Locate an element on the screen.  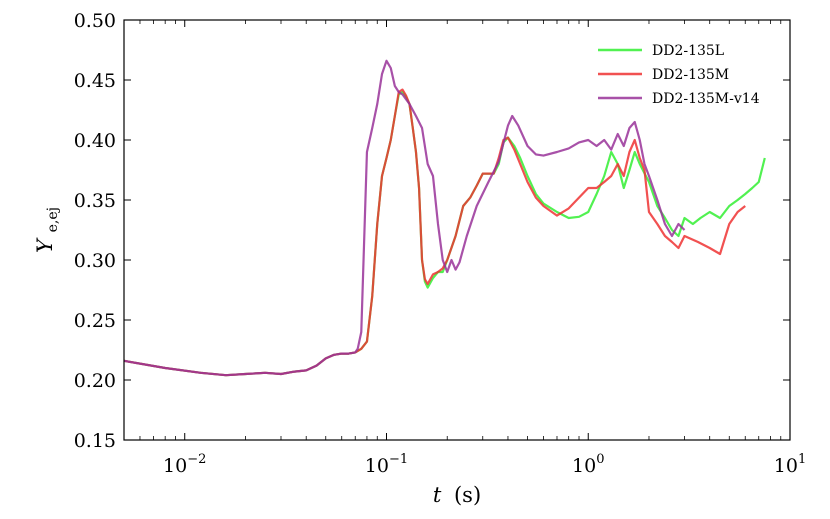
y-tick-label: 0.15 is located at coordinates (95, 441).